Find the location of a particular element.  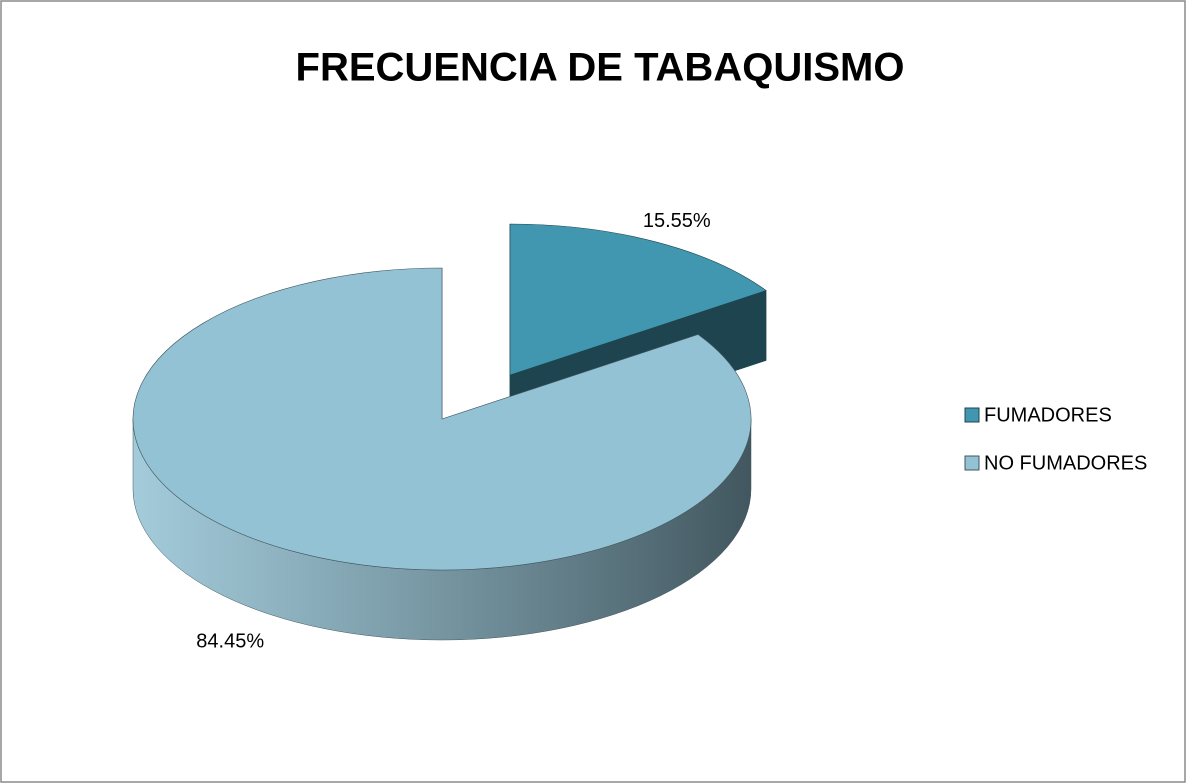

legend-label: NO FUMADORES is located at coordinates (1065, 463).